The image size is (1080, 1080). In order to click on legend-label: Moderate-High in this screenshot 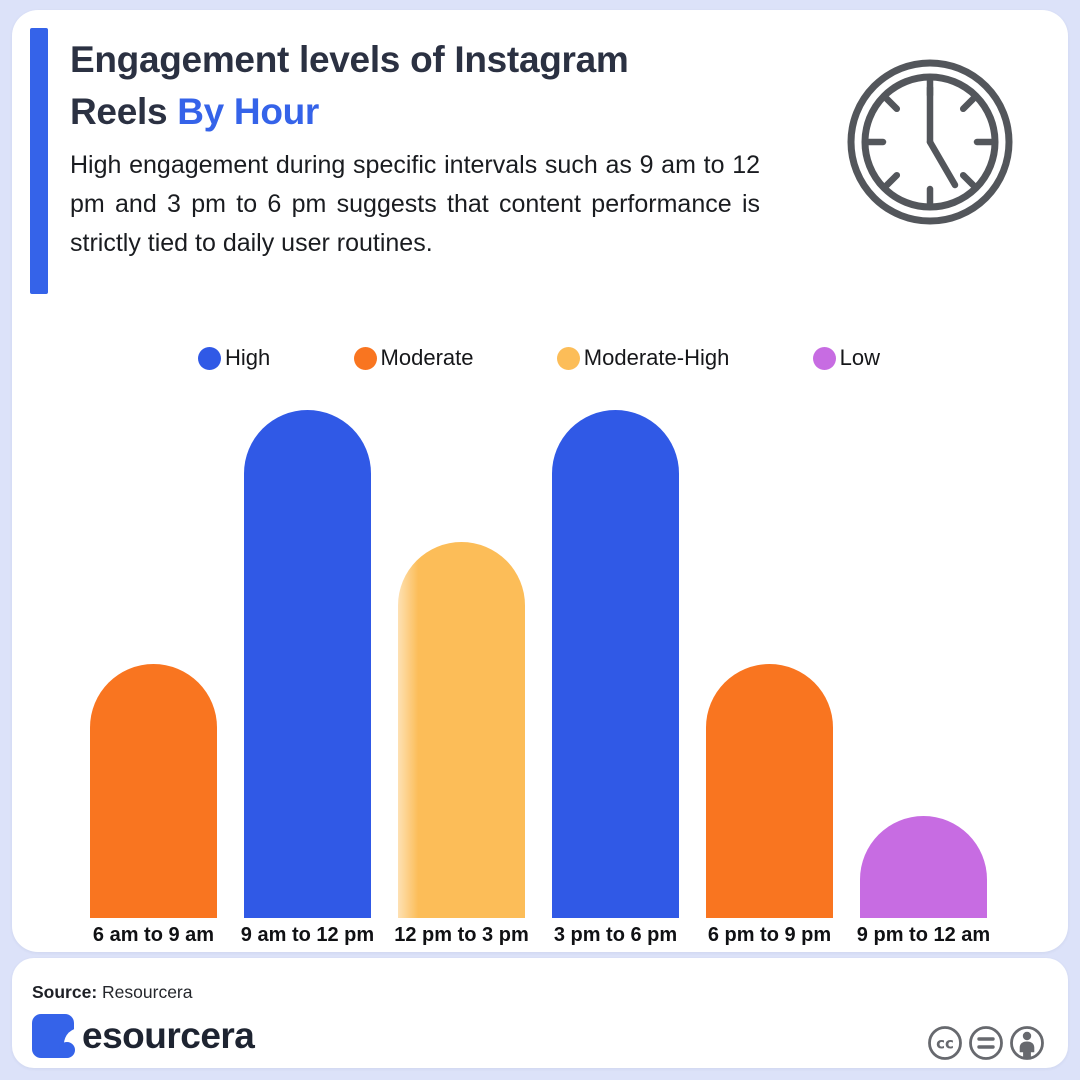, I will do `click(656, 357)`.